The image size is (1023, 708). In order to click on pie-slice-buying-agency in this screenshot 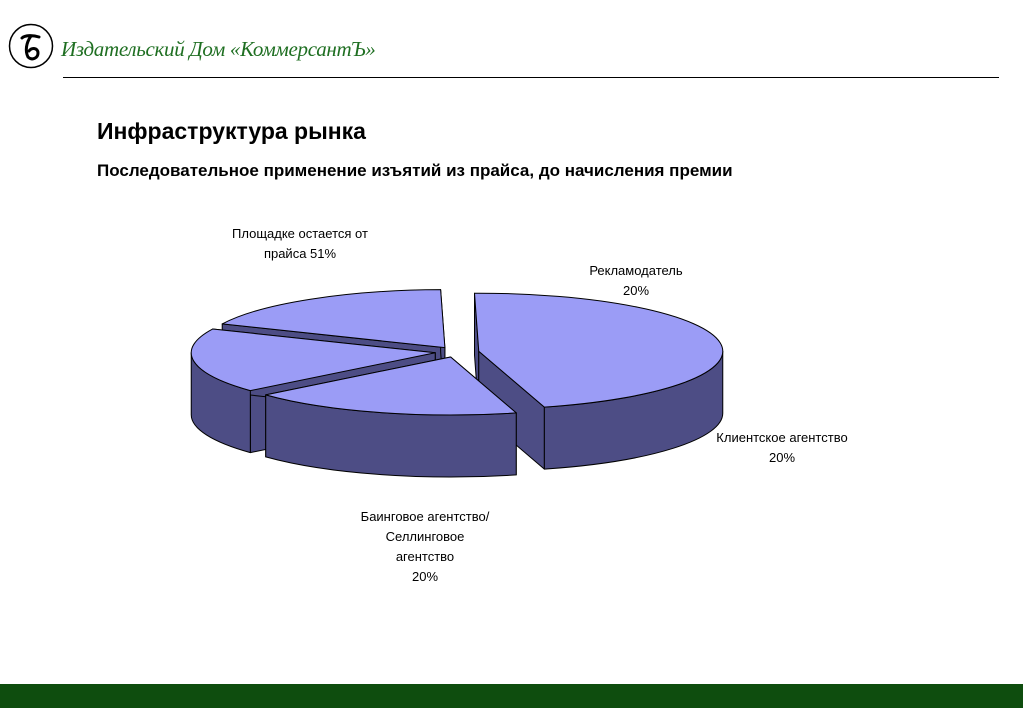, I will do `click(333, 319)`.